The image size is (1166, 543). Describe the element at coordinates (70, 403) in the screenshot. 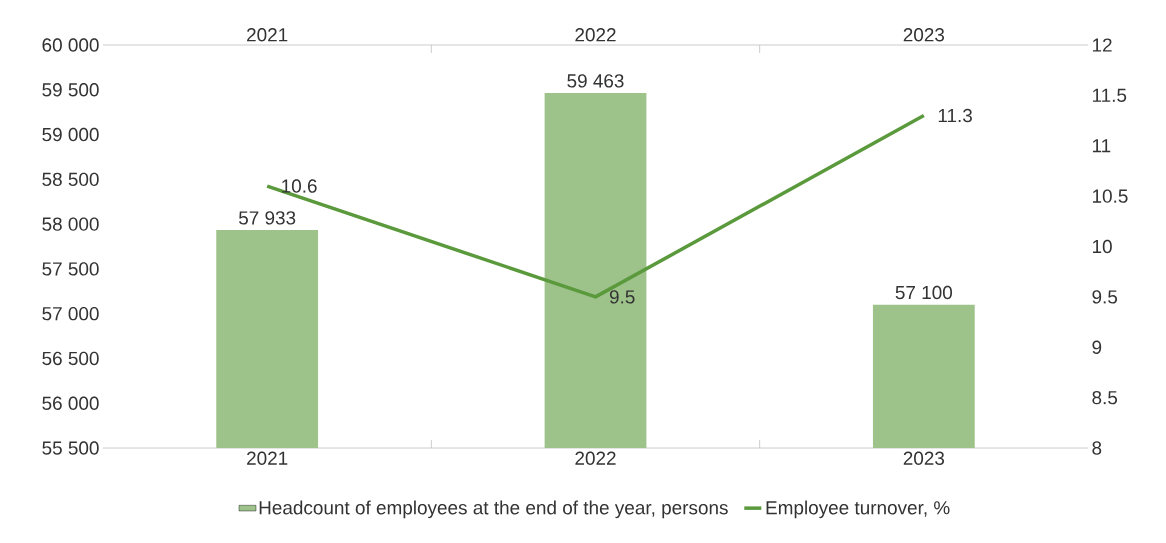

I see `y-tick-label: 56 000` at that location.